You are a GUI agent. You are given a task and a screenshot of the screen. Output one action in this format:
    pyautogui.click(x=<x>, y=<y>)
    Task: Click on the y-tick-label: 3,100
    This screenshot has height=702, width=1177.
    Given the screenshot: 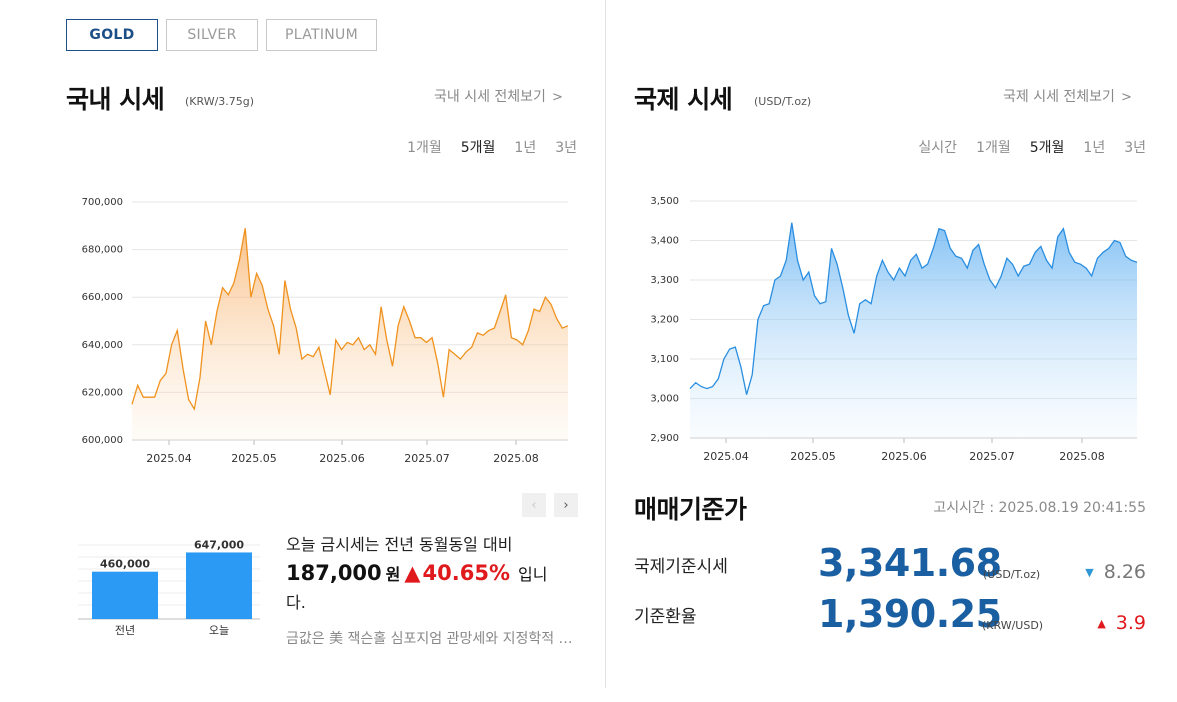 What is the action you would take?
    pyautogui.click(x=664, y=359)
    